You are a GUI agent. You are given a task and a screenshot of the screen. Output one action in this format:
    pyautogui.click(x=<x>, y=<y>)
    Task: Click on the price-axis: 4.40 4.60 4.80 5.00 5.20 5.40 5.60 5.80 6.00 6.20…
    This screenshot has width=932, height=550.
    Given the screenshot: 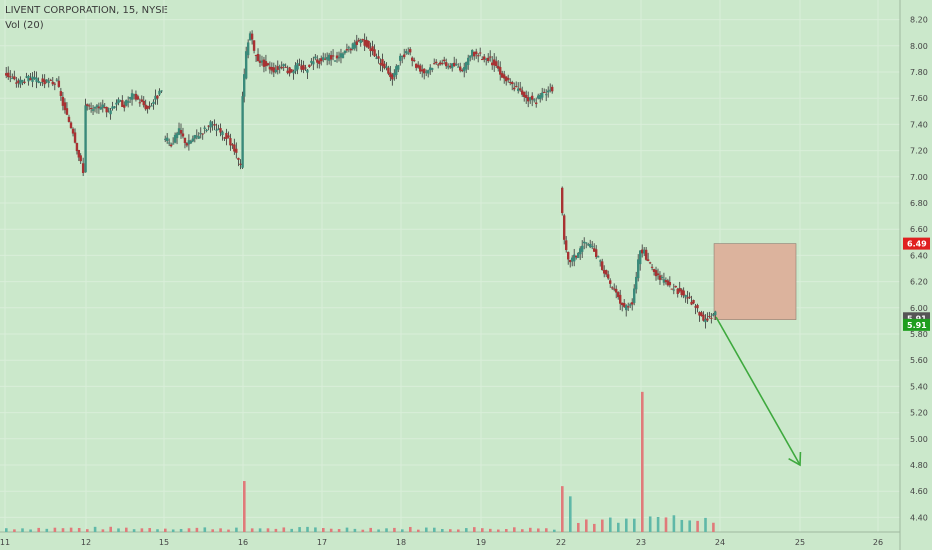 What is the action you would take?
    pyautogui.click(x=919, y=269)
    